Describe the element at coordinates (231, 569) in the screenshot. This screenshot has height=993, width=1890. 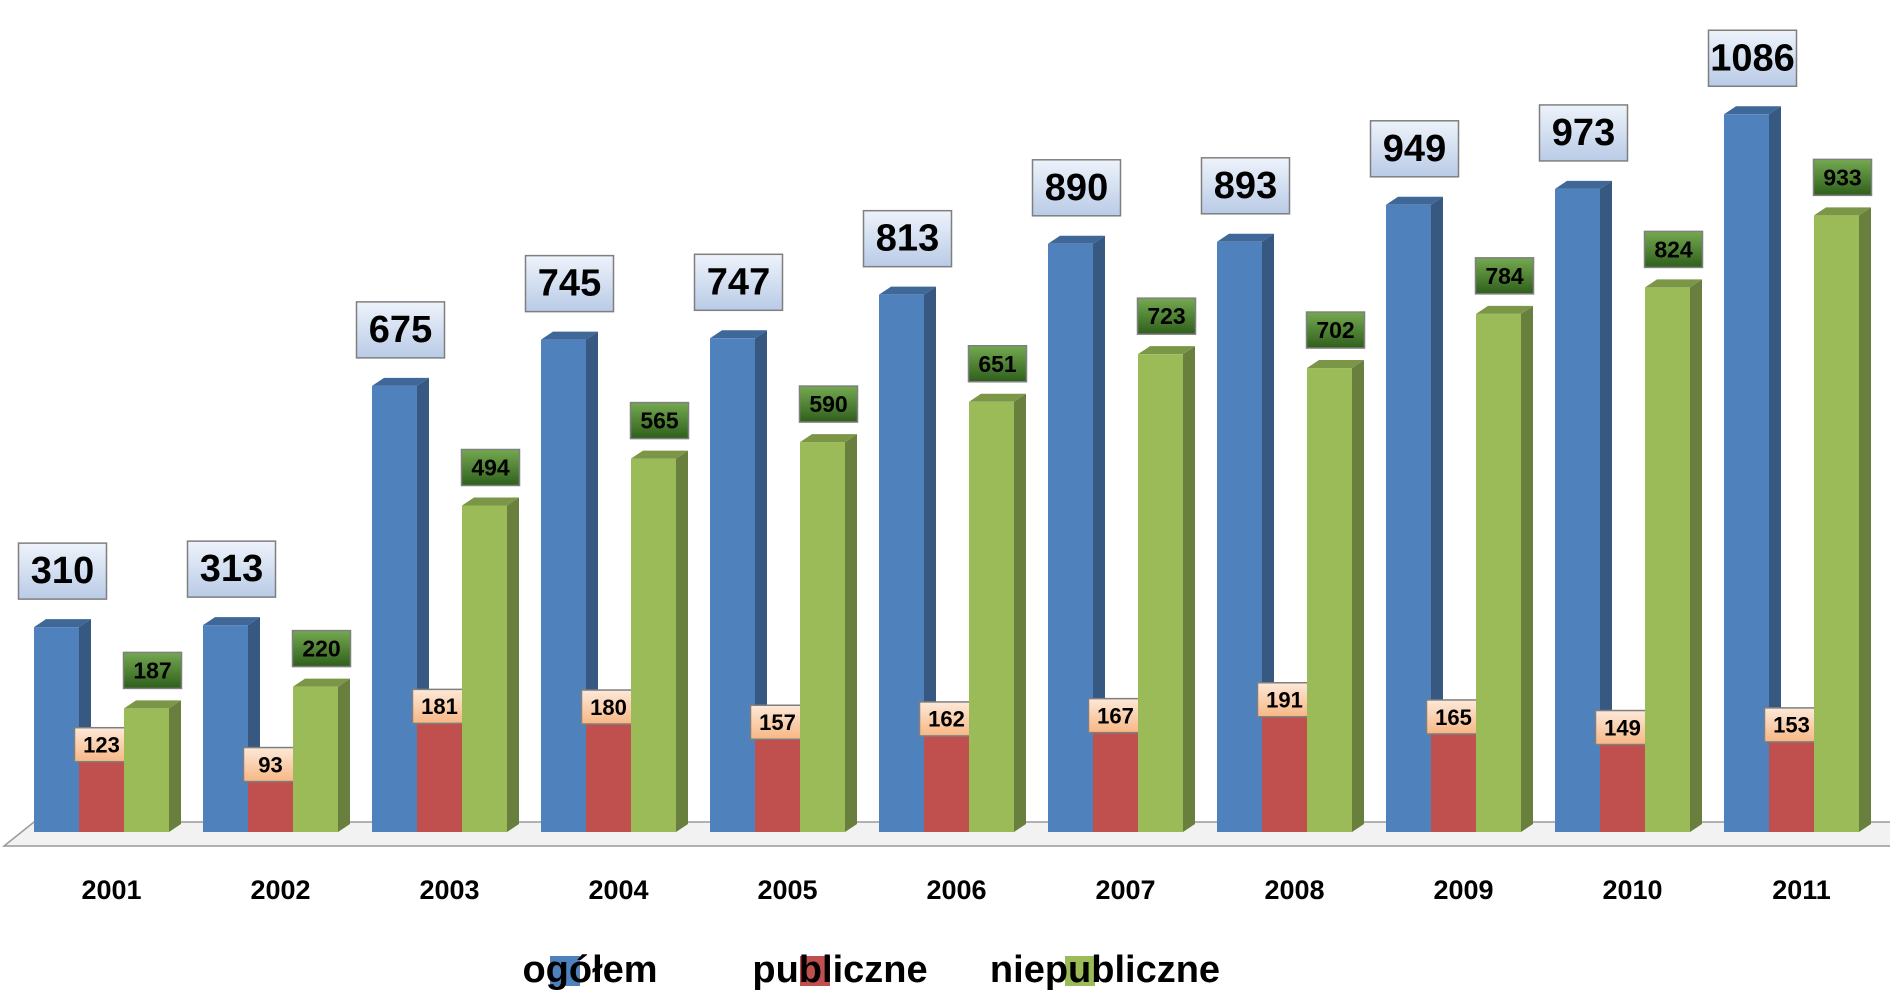
I see `data-label: 313` at that location.